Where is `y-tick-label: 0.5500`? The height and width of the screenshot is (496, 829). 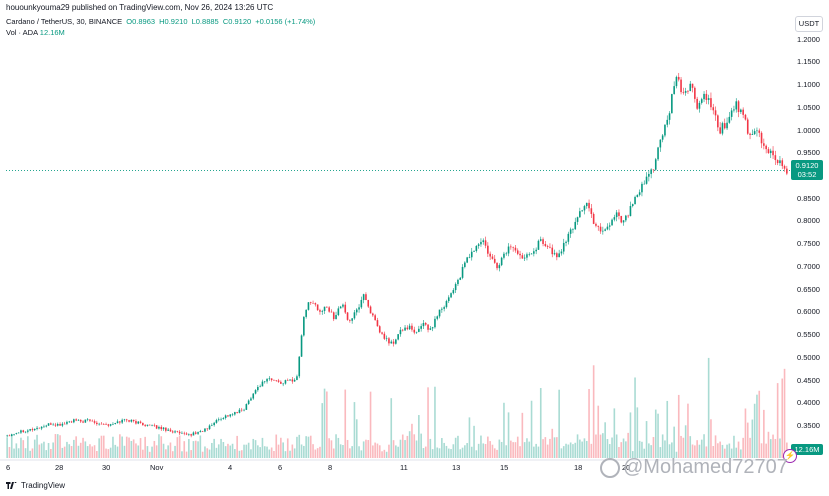
y-tick-label: 0.5500 is located at coordinates (808, 335).